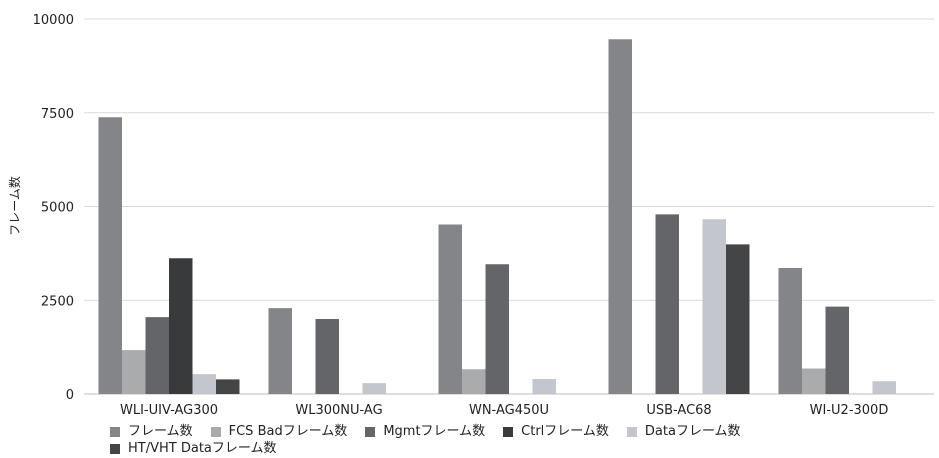 The image size is (939, 458). What do you see at coordinates (169, 410) in the screenshot?
I see `x-category-label: WLI-UIV-AG300` at bounding box center [169, 410].